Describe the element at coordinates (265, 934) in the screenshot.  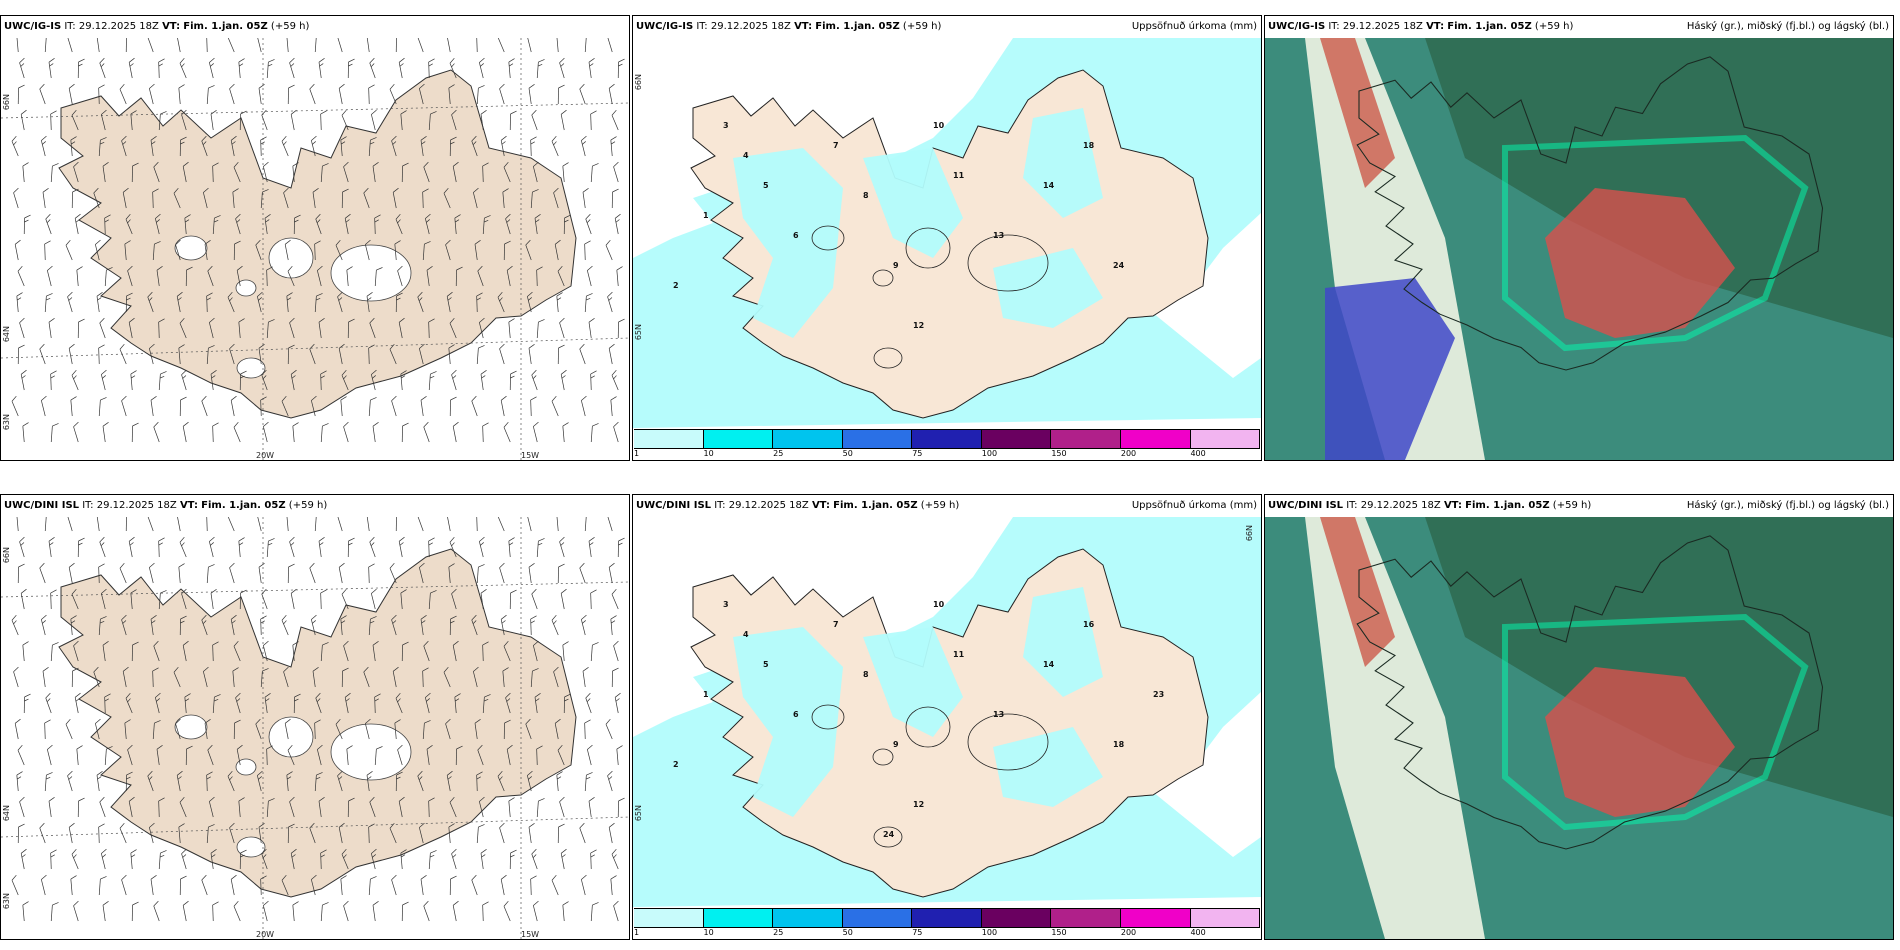
I see `lon-label-20w: 20W` at that location.